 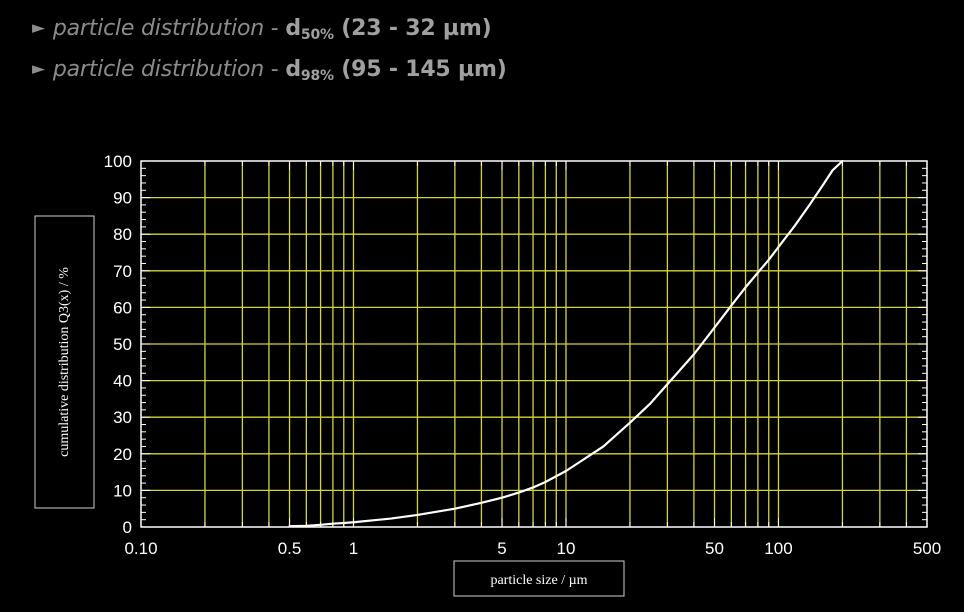 What do you see at coordinates (122, 198) in the screenshot?
I see `y-tick-label: 90` at bounding box center [122, 198].